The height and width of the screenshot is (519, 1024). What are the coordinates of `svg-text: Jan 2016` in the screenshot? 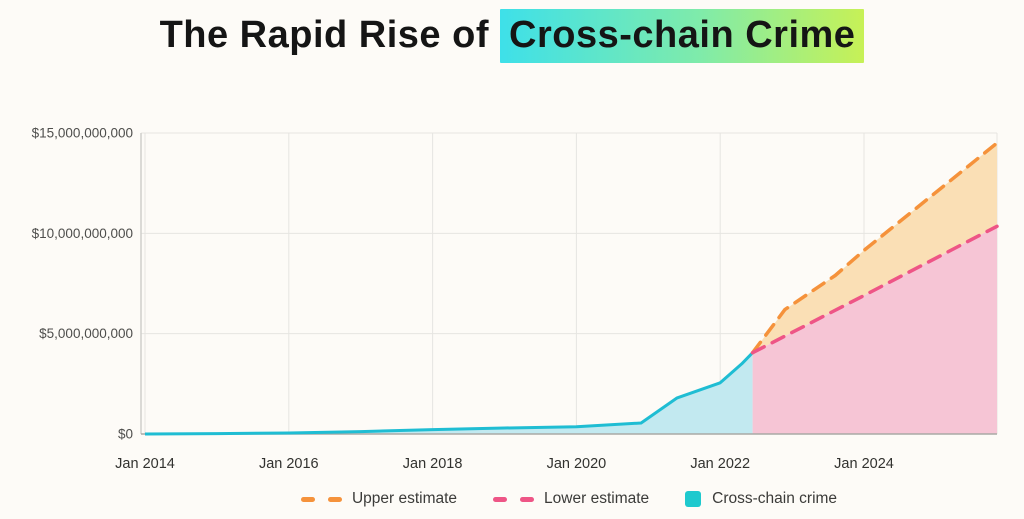 It's located at (289, 464).